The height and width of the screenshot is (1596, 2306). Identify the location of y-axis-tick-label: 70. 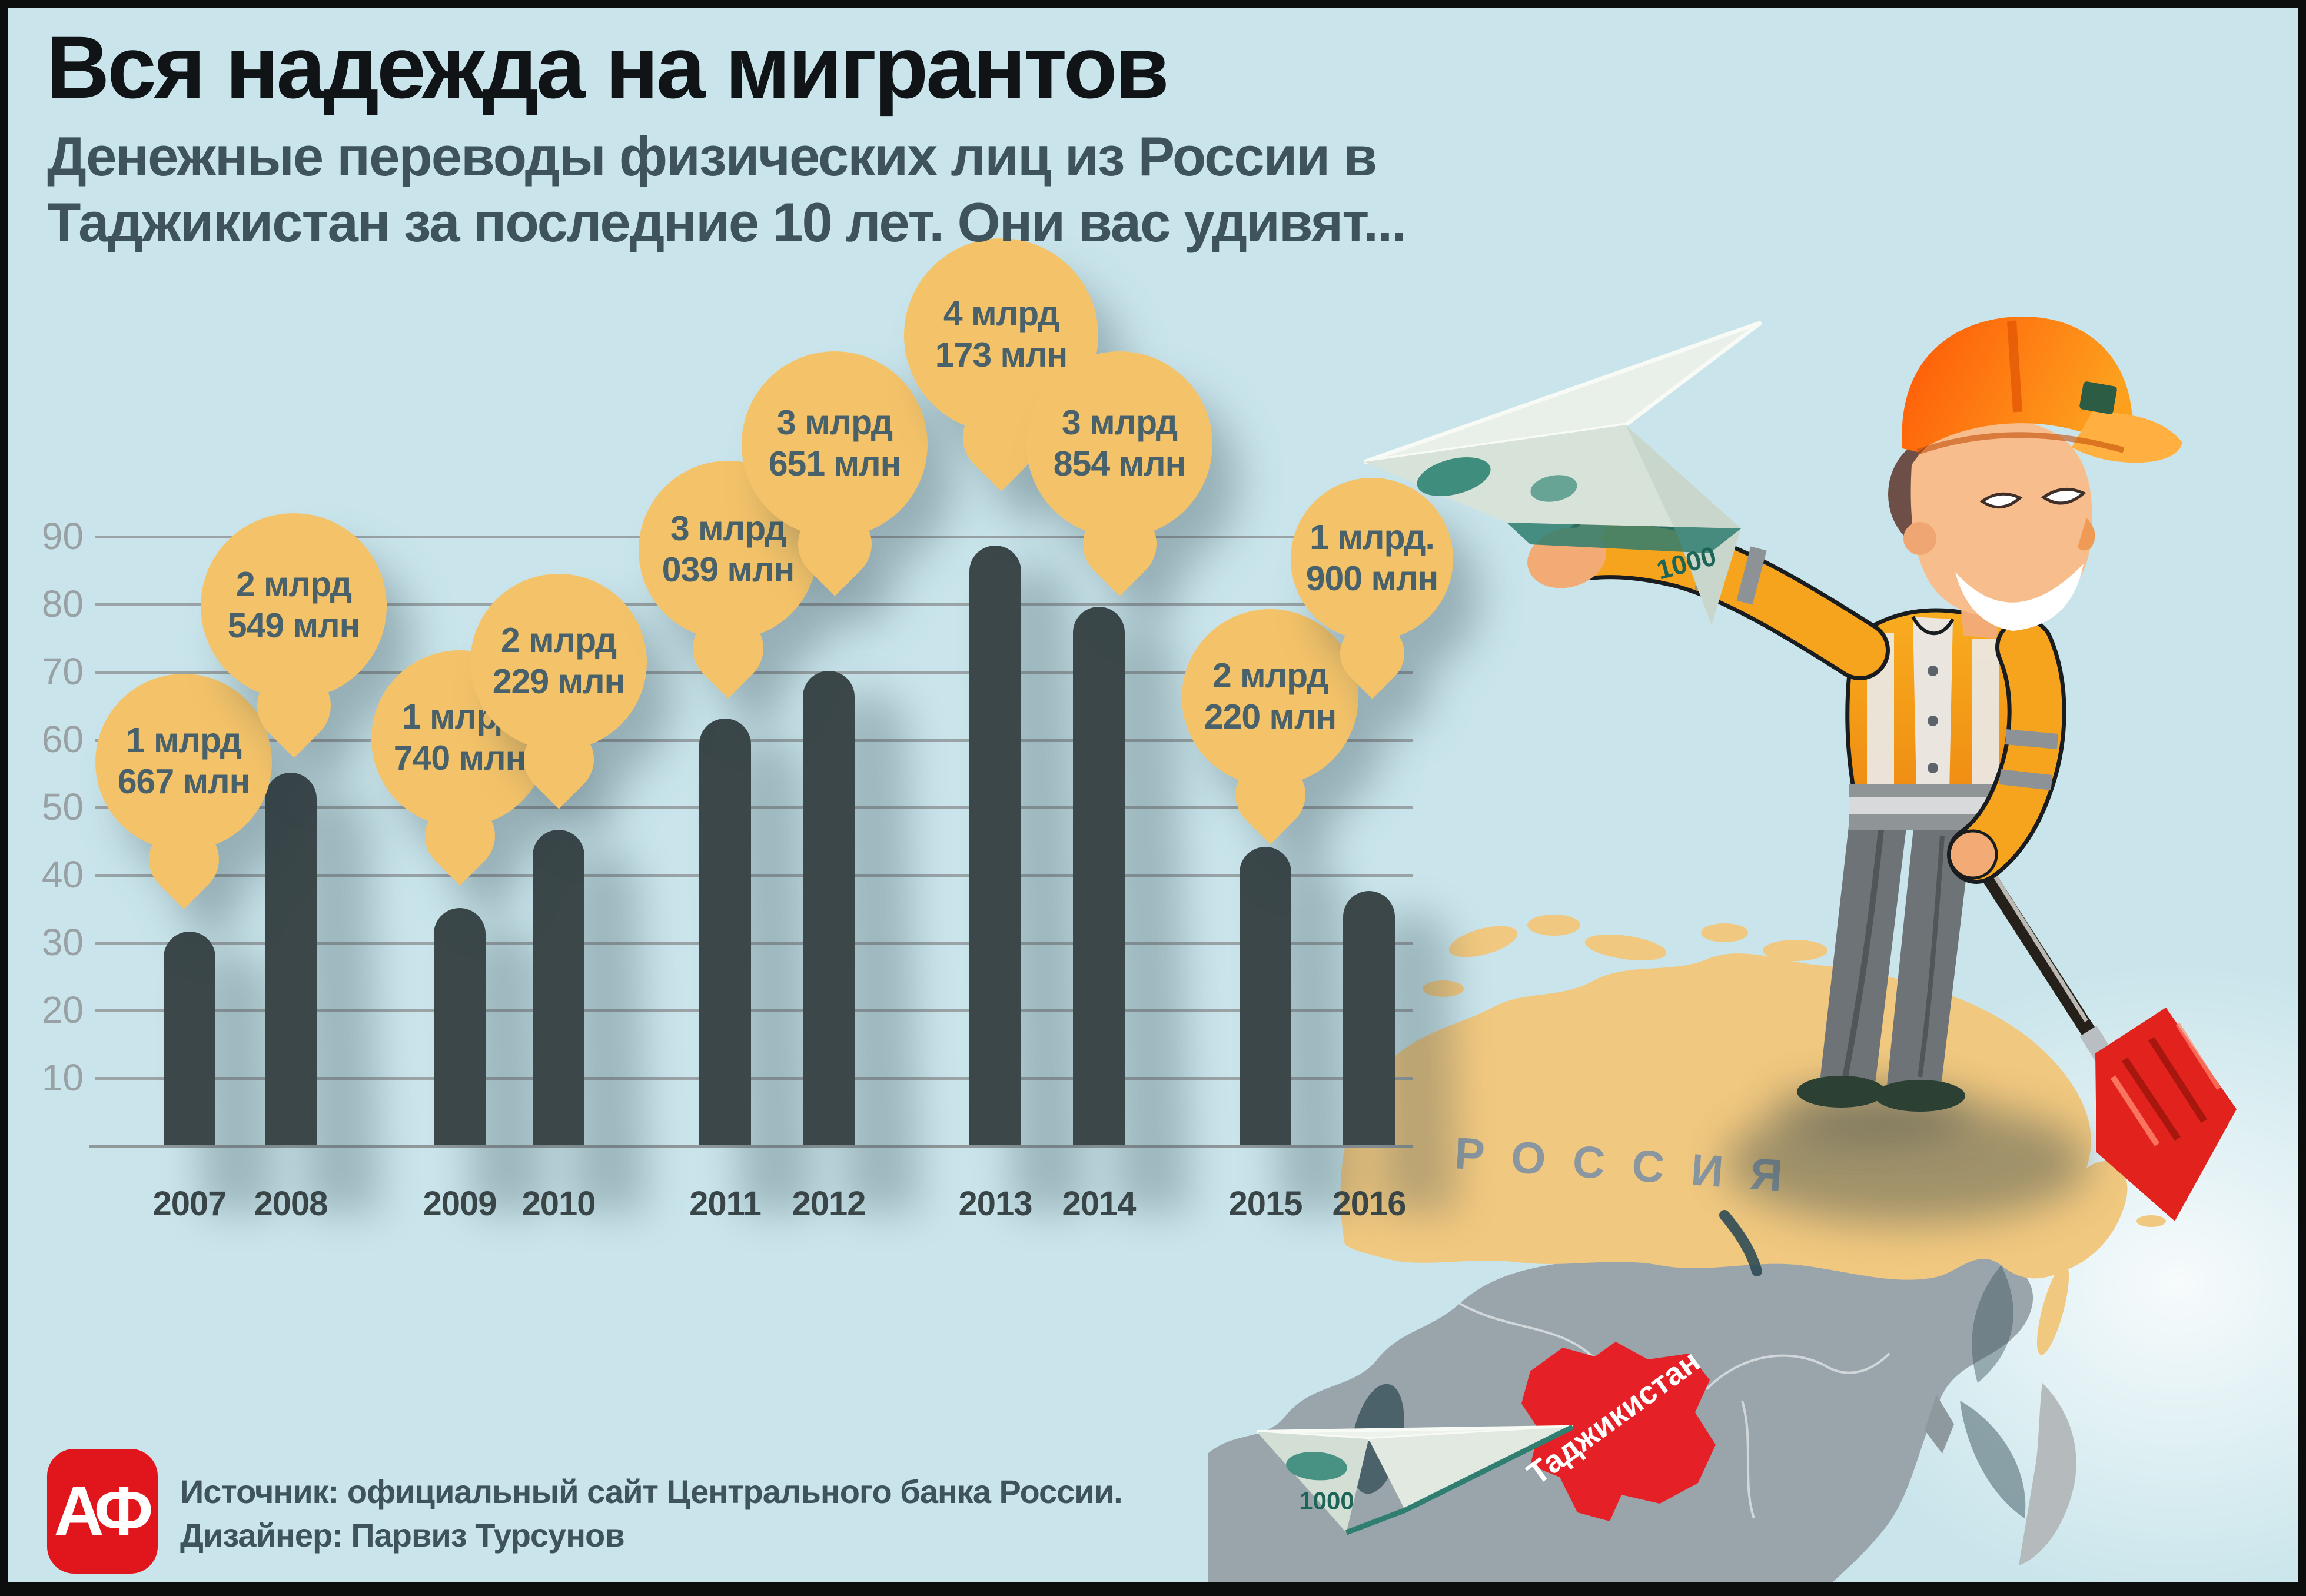
(62, 671).